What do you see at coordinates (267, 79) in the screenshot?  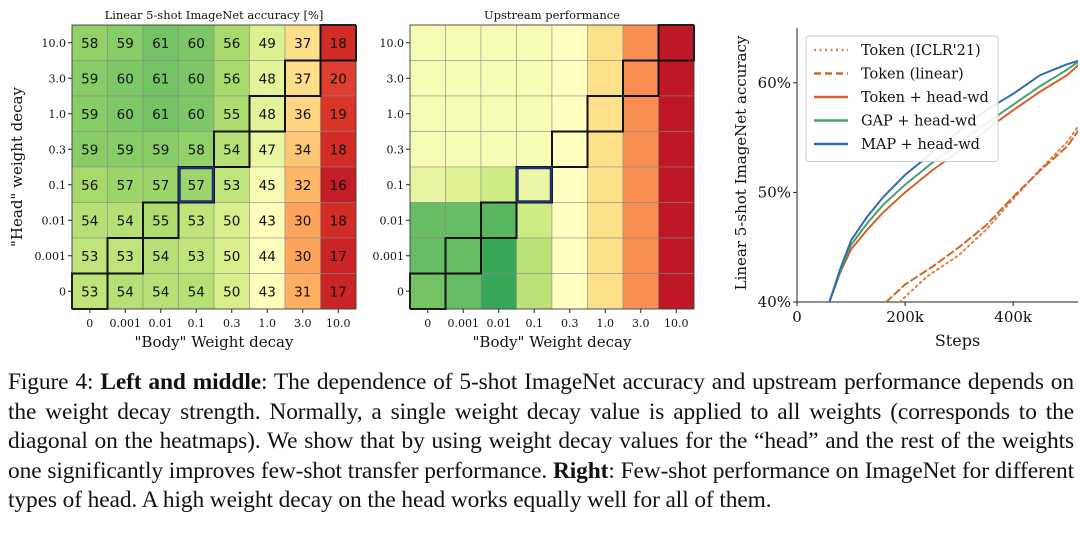 I see `cell-value: 48` at bounding box center [267, 79].